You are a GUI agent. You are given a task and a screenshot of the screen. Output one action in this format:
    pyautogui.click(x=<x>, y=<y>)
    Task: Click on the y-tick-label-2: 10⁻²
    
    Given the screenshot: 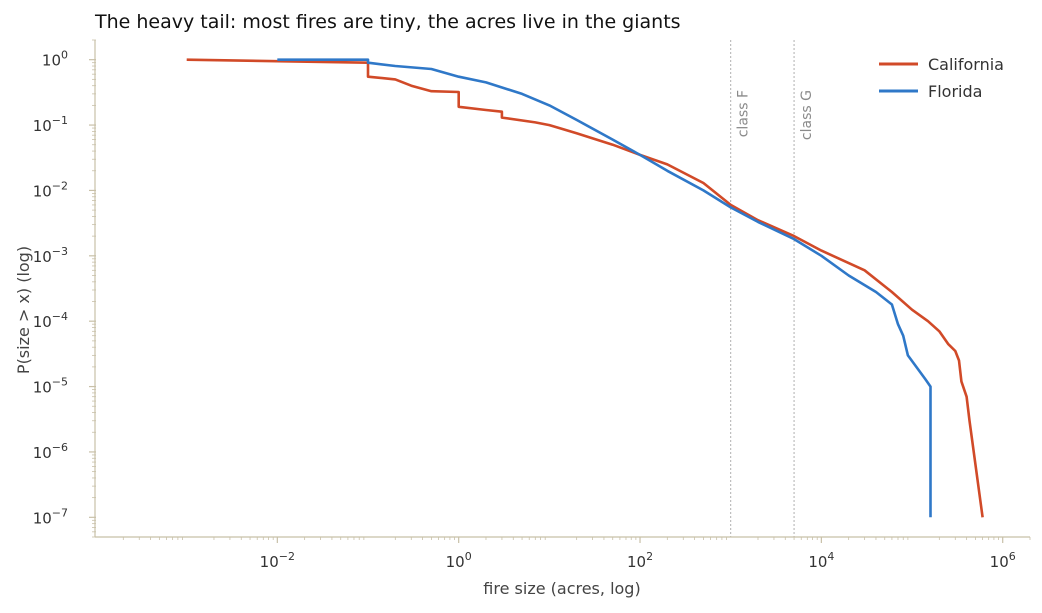 What is the action you would take?
    pyautogui.click(x=50, y=189)
    